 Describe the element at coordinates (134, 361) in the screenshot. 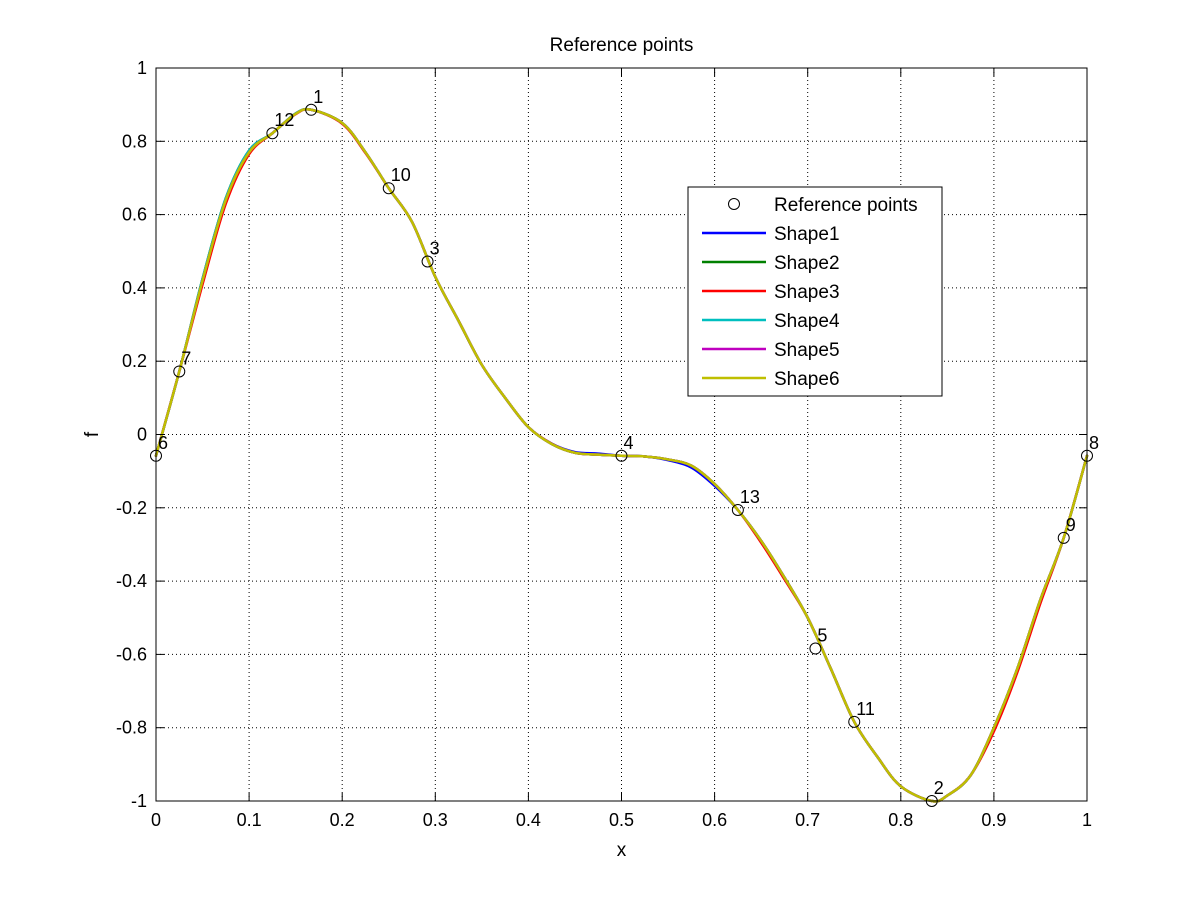

I see `y-tick-label: 0.2` at that location.